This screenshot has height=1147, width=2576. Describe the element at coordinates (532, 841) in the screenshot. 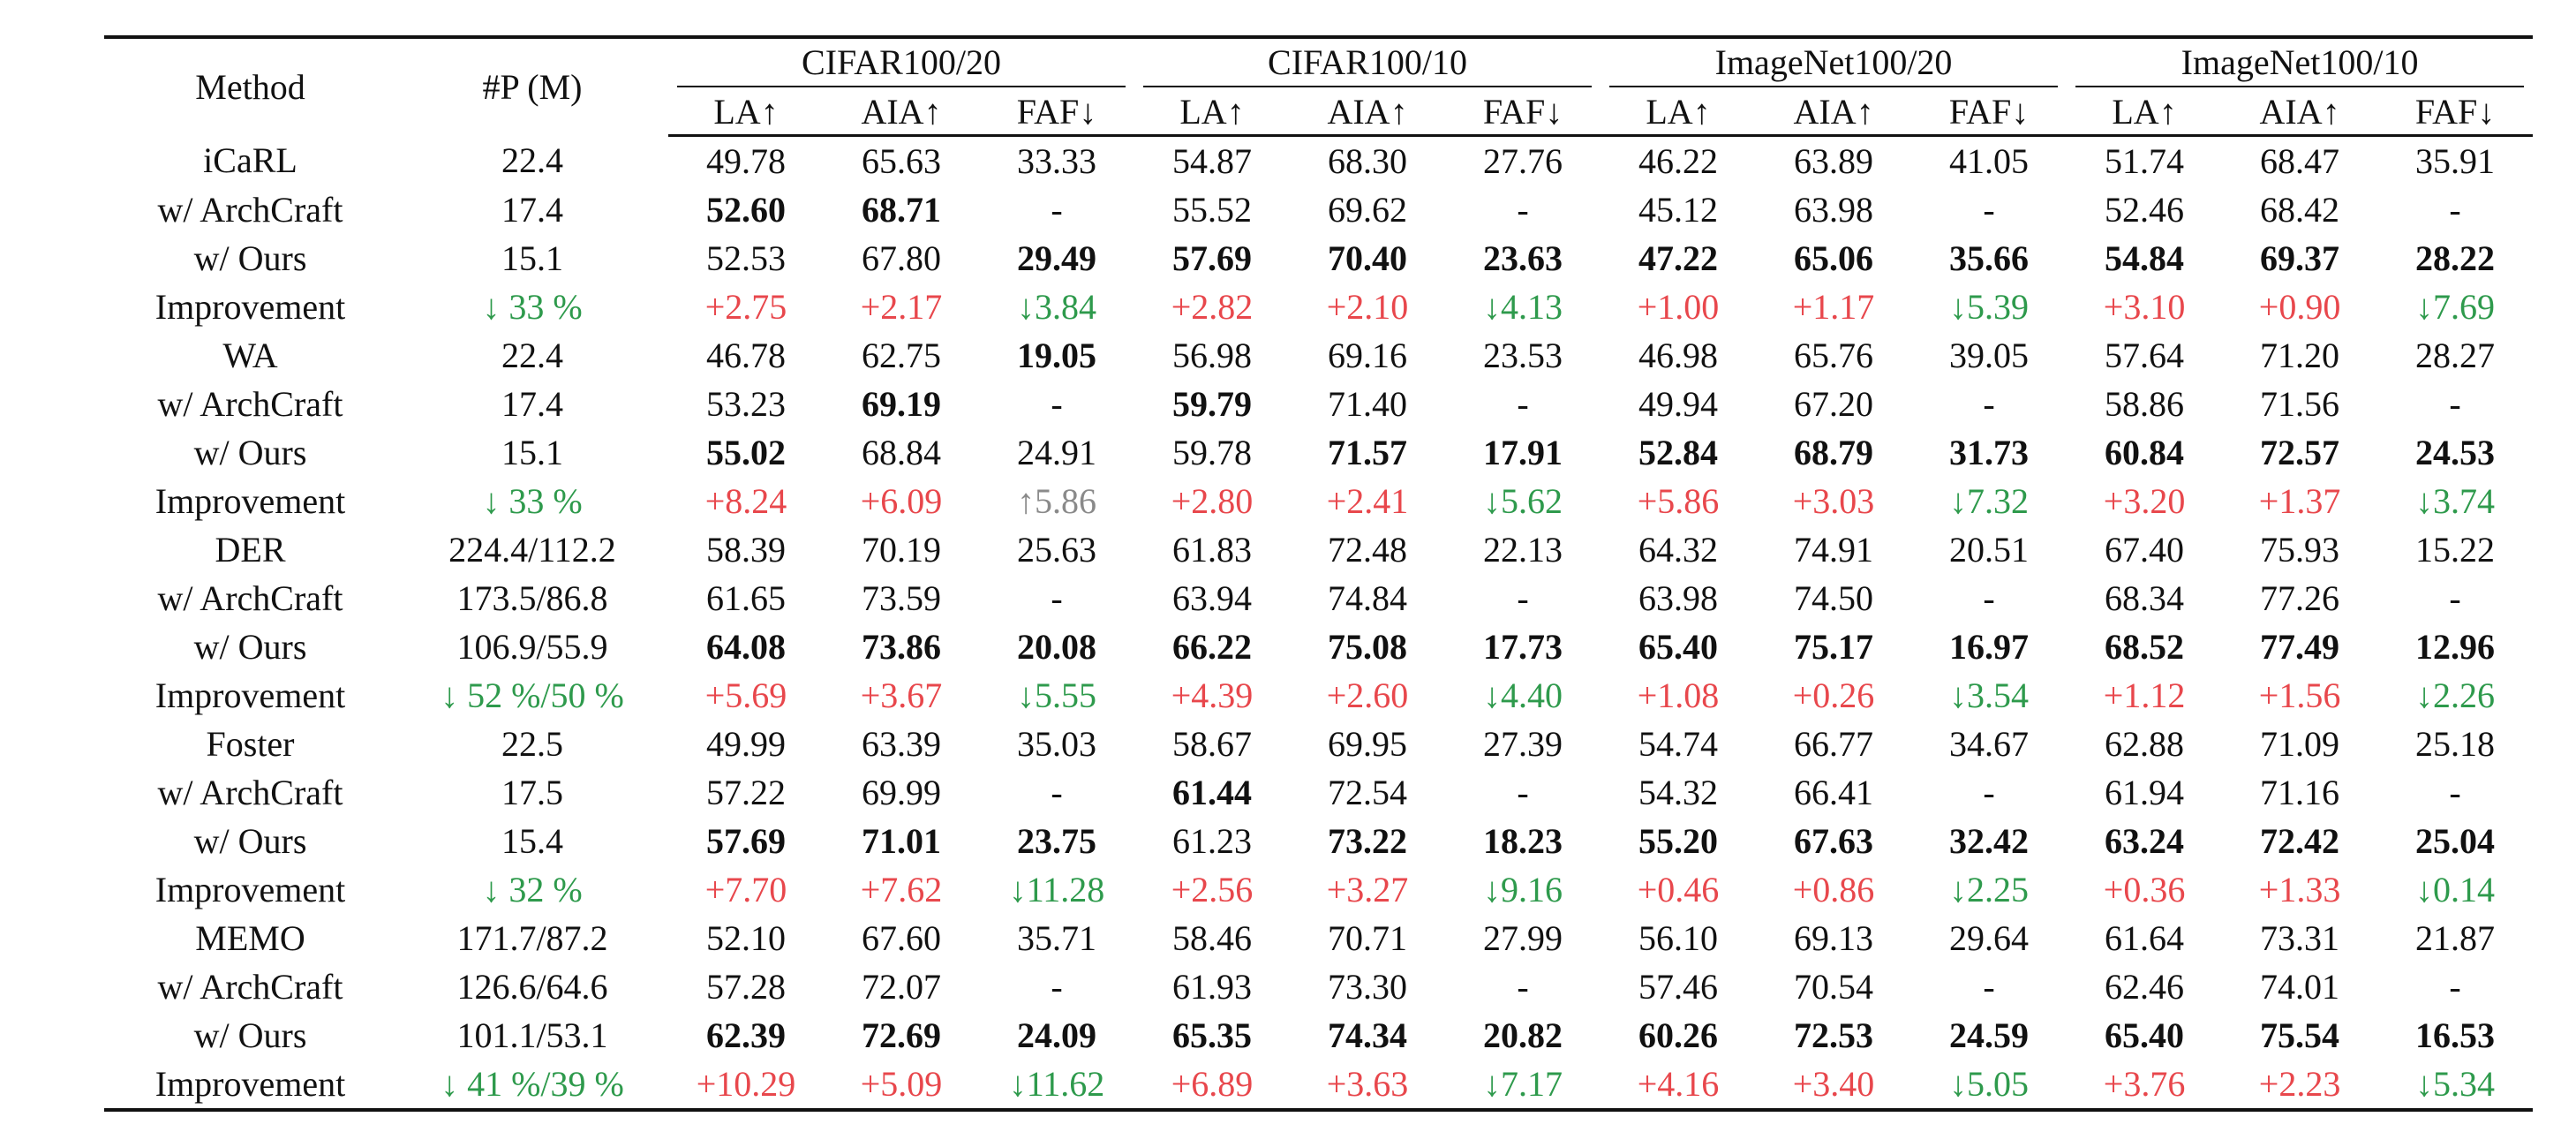

I see `params-cell: 15.4` at that location.